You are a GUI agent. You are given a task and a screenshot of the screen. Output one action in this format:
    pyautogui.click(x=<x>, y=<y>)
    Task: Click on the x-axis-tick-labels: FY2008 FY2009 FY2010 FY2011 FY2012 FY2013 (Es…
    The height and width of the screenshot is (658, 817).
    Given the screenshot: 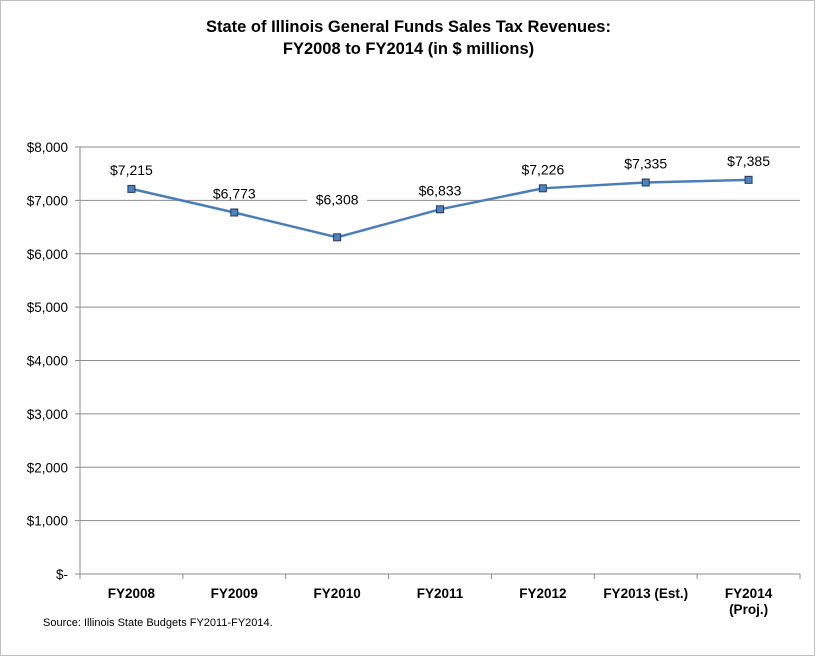 What is the action you would take?
    pyautogui.click(x=440, y=601)
    